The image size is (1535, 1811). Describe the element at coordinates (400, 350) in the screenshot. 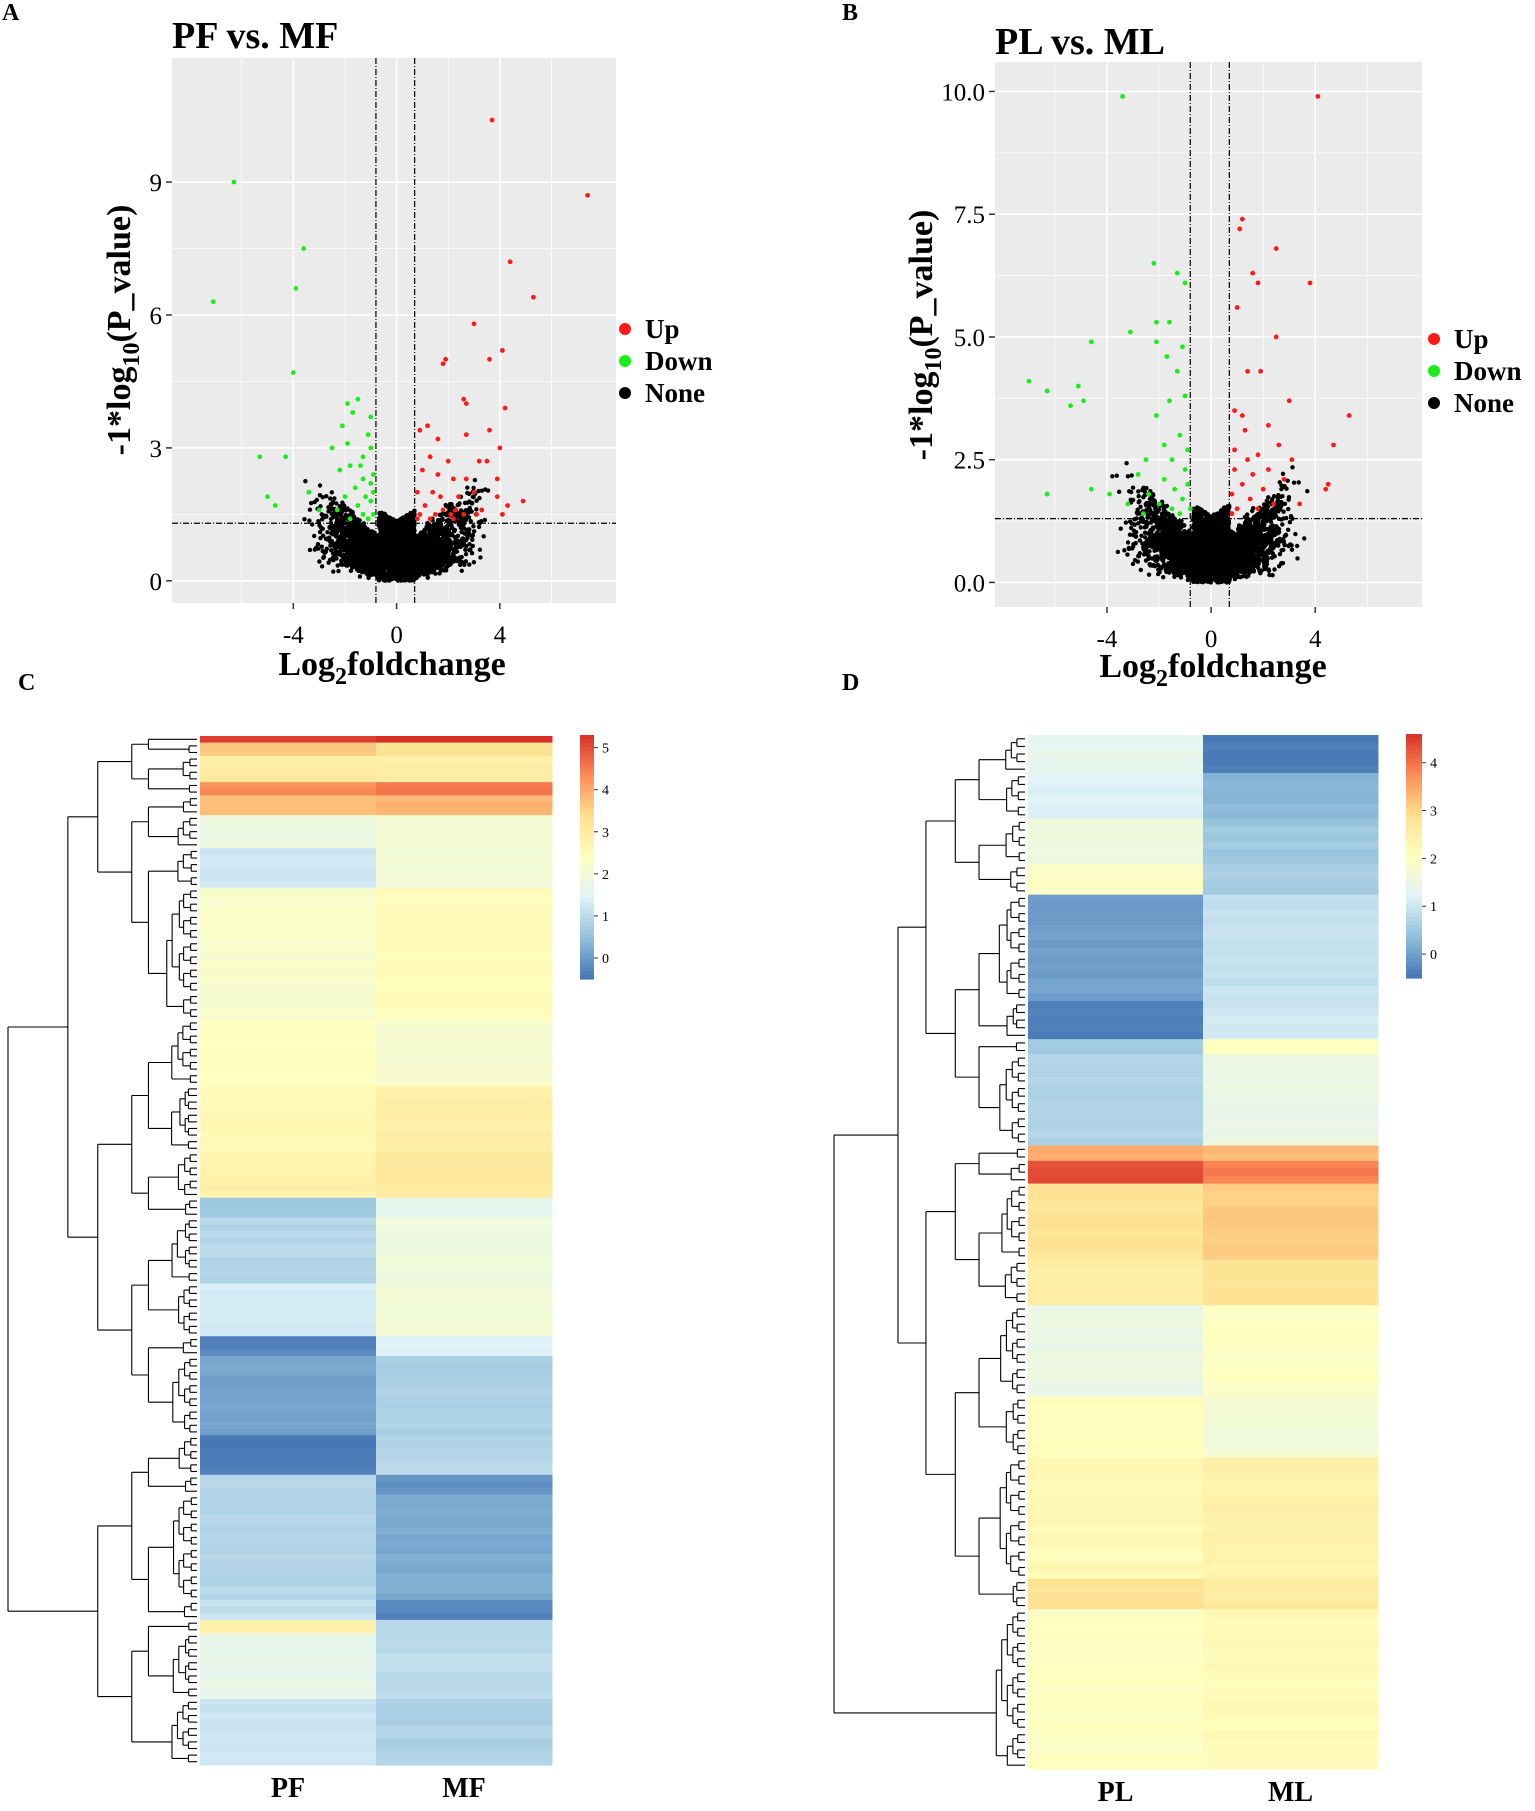

I see `panel-a-points` at that location.